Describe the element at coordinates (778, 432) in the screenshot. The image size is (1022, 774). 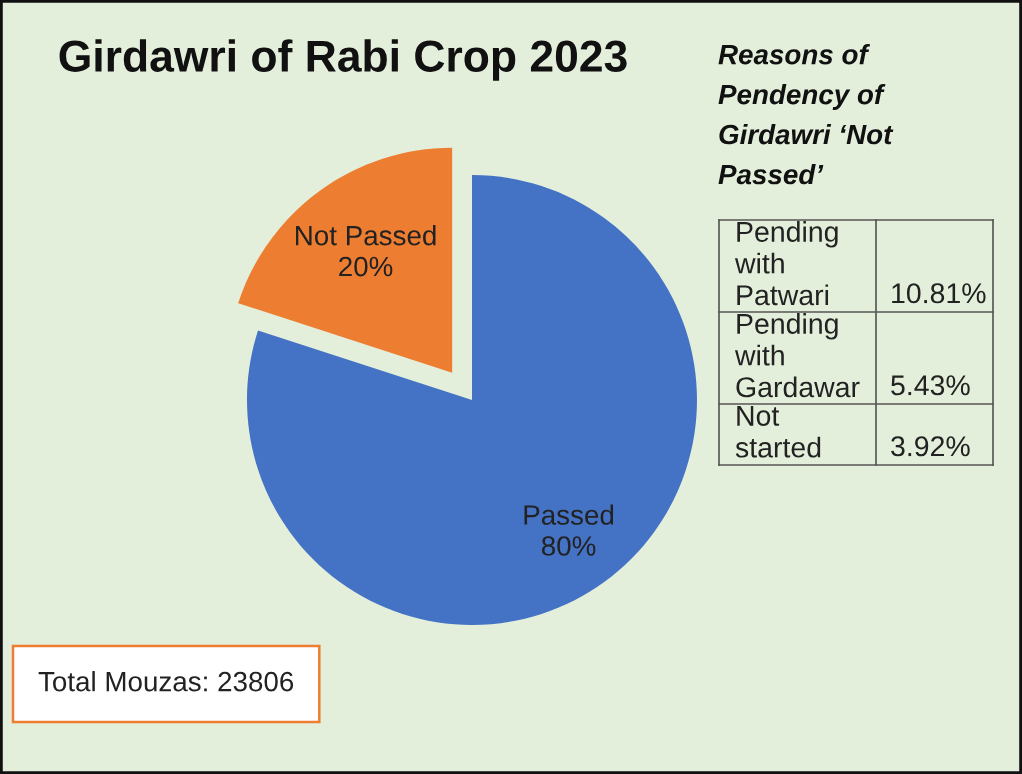
I see `category-label: Not started` at that location.